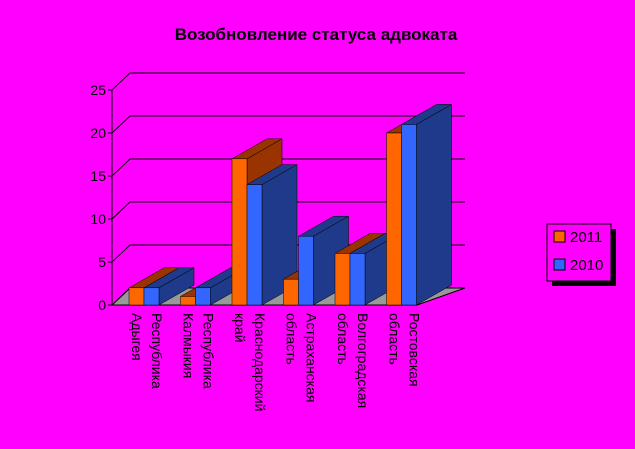 The image size is (635, 449). Describe the element at coordinates (102, 262) in the screenshot. I see `y-tick-label: 5` at that location.